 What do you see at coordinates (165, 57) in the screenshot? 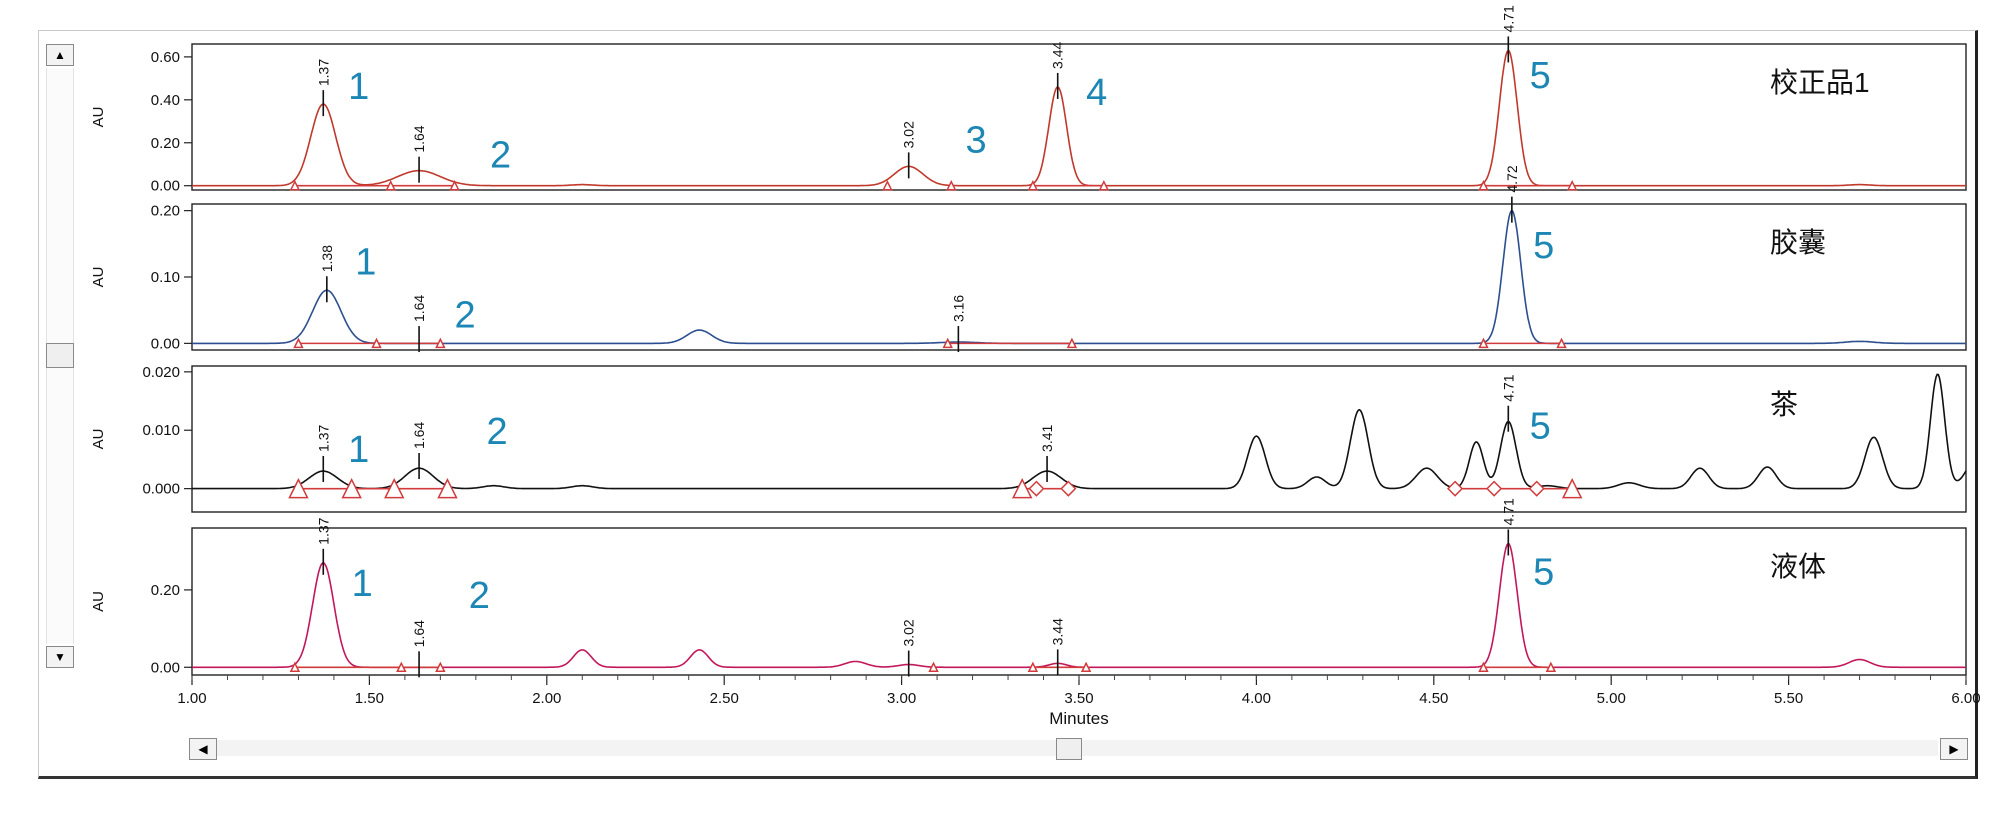
I see `y-tick-label: 0.60` at bounding box center [165, 57].